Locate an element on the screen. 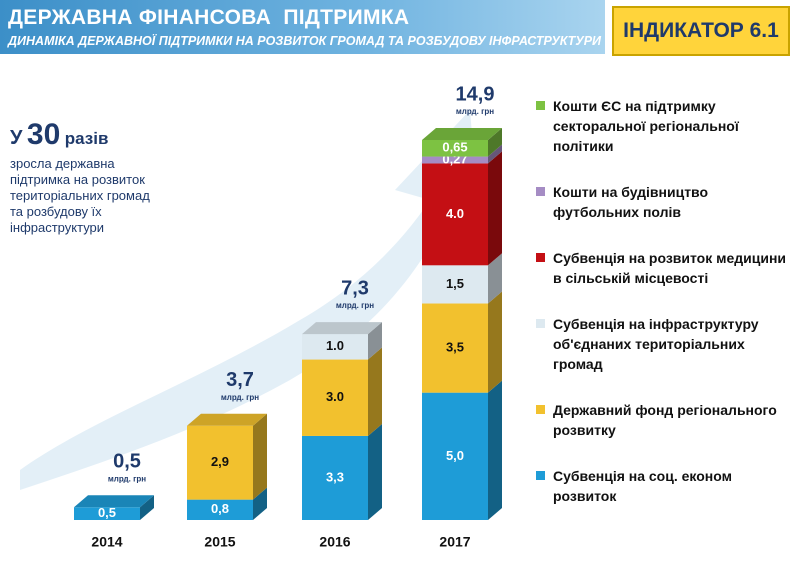  value-label: 3,5 is located at coordinates (455, 347).